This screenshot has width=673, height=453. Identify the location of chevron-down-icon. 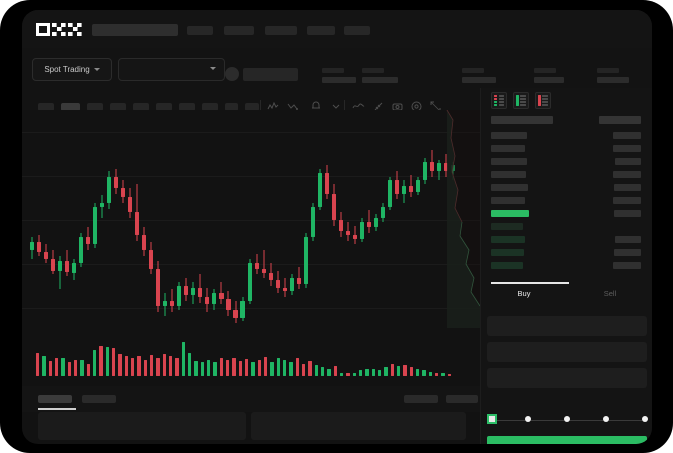
(336, 106).